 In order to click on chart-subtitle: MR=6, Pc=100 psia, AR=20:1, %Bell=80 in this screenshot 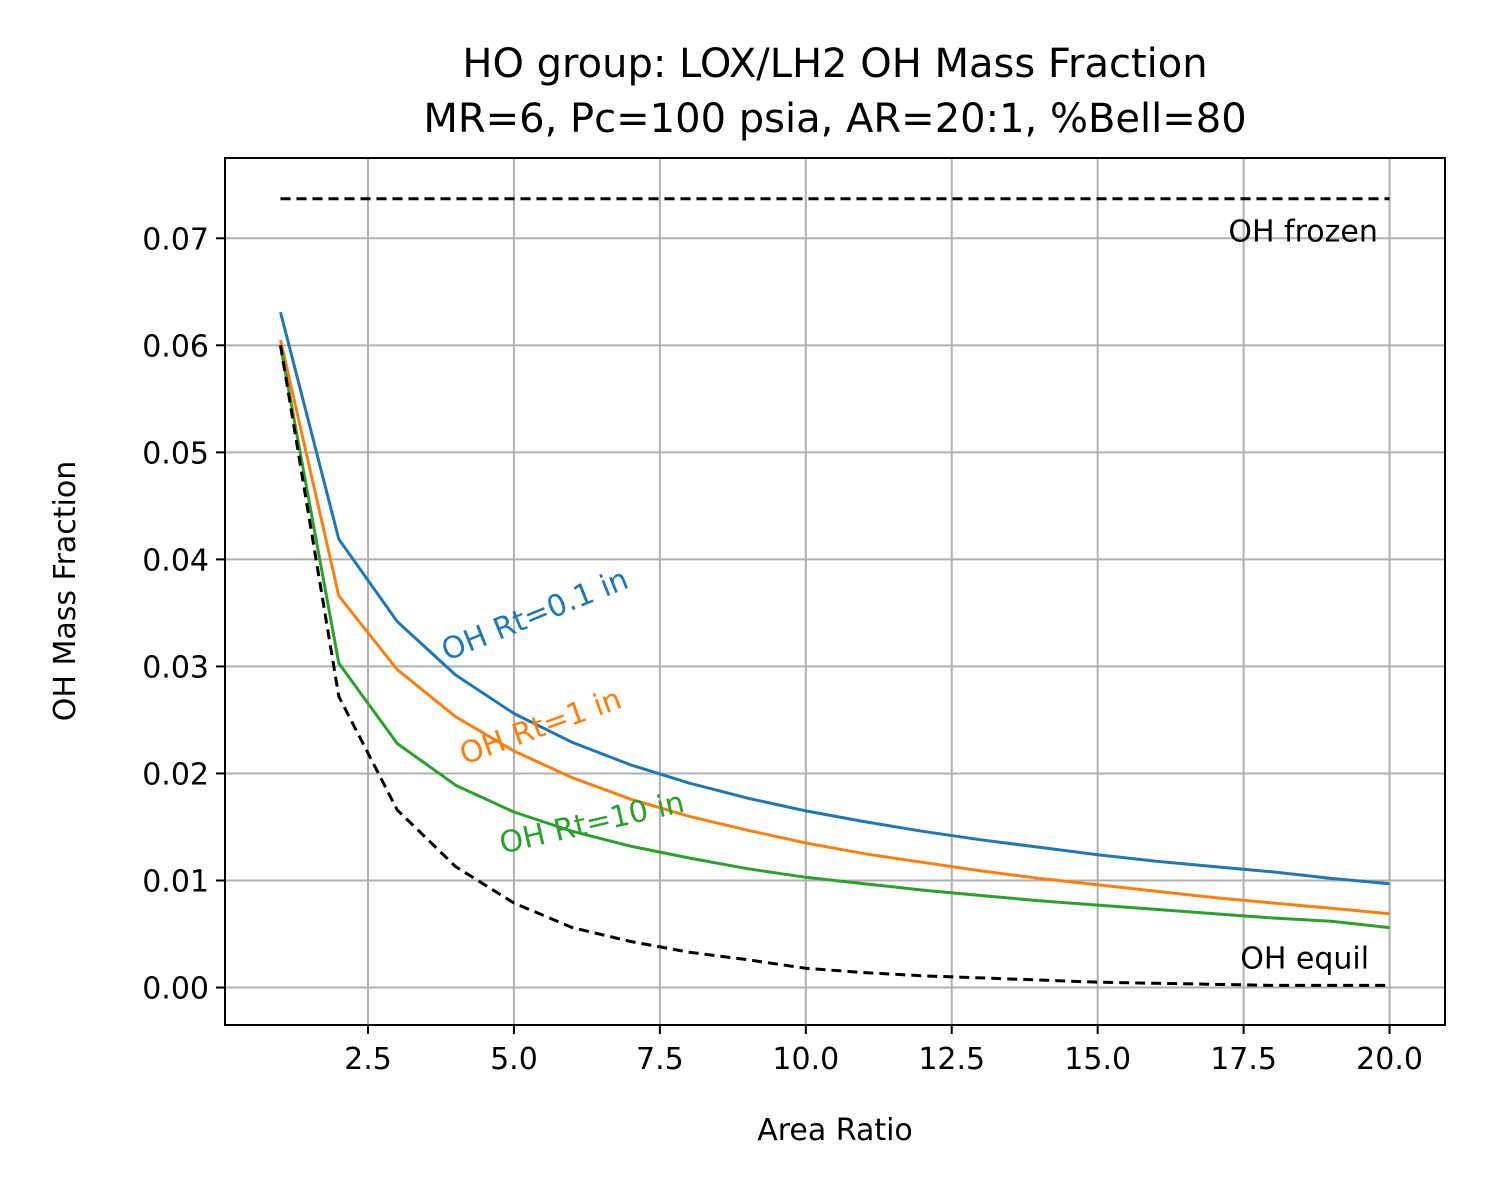, I will do `click(834, 119)`.